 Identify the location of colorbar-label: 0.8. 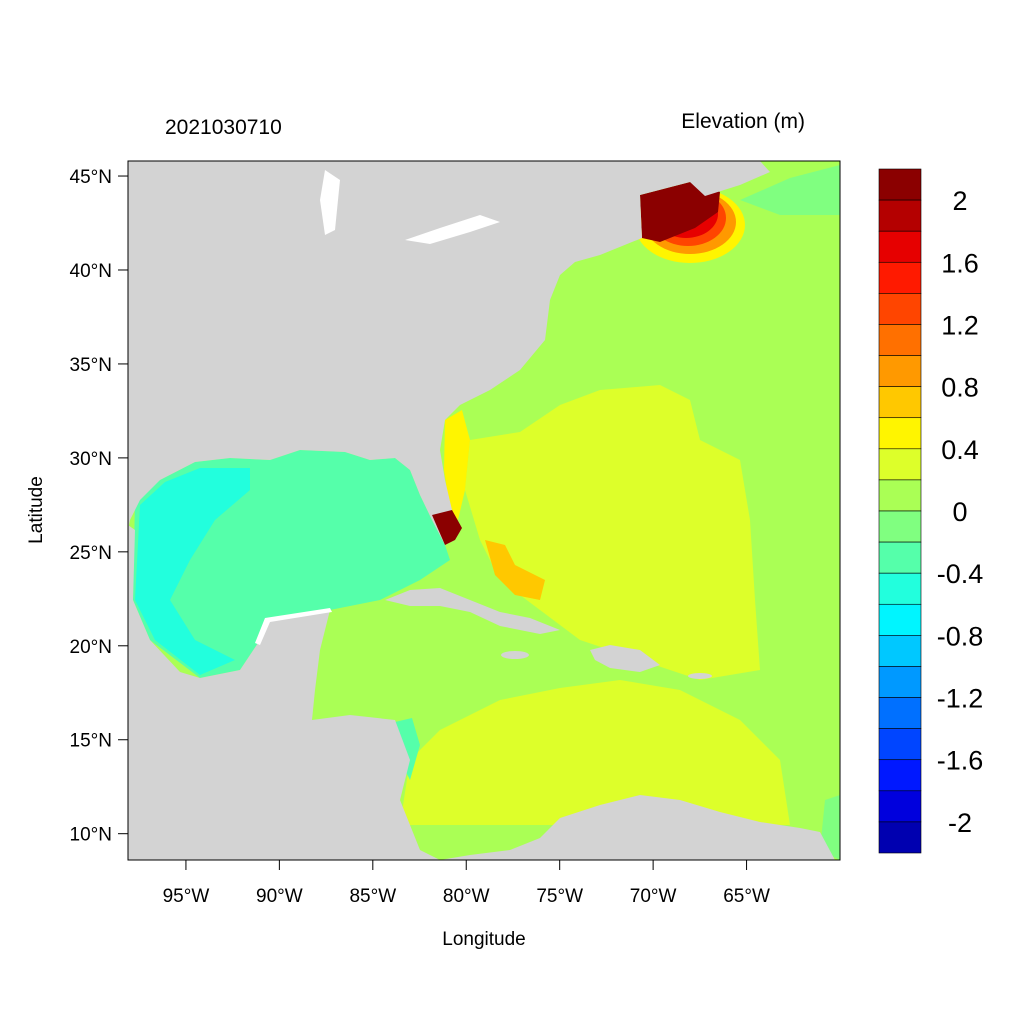
(960, 388).